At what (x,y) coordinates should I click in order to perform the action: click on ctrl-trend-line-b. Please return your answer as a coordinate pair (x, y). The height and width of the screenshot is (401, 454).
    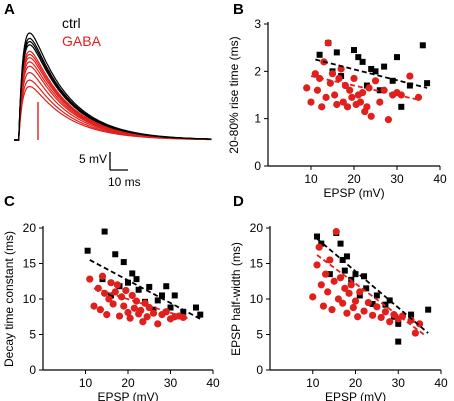
    Looking at the image, I should click on (371, 73).